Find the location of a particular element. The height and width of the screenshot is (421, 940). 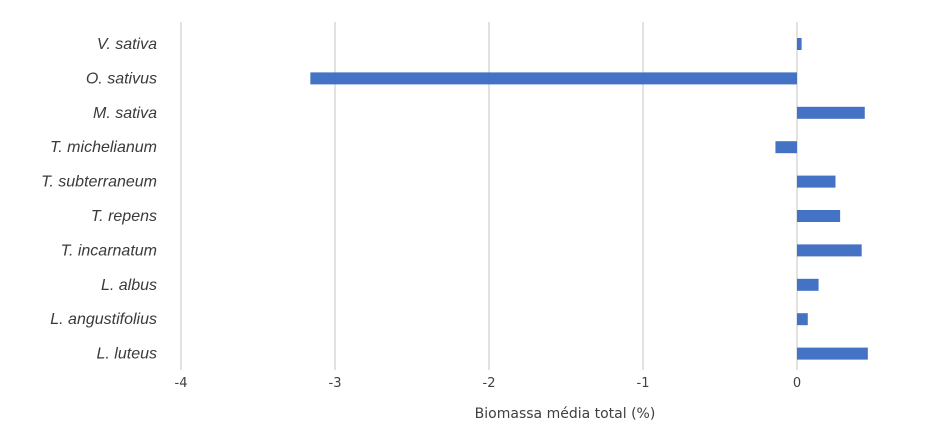

x-tick-label: 0 is located at coordinates (797, 383).